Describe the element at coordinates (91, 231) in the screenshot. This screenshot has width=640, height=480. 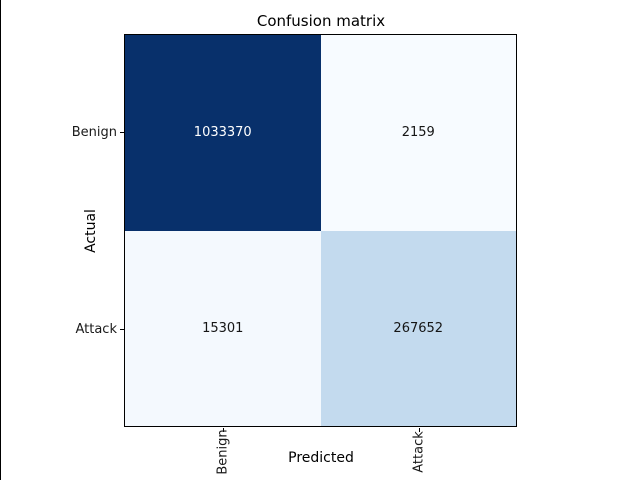
I see `y-axis-label: Actual` at that location.